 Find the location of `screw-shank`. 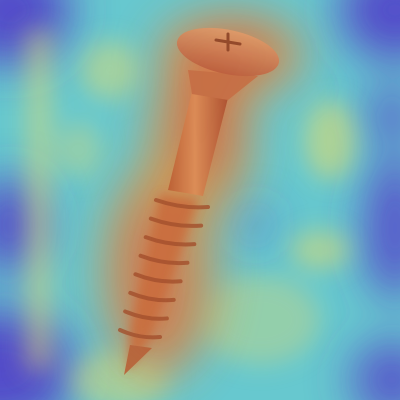

screw-shank is located at coordinates (198, 144).